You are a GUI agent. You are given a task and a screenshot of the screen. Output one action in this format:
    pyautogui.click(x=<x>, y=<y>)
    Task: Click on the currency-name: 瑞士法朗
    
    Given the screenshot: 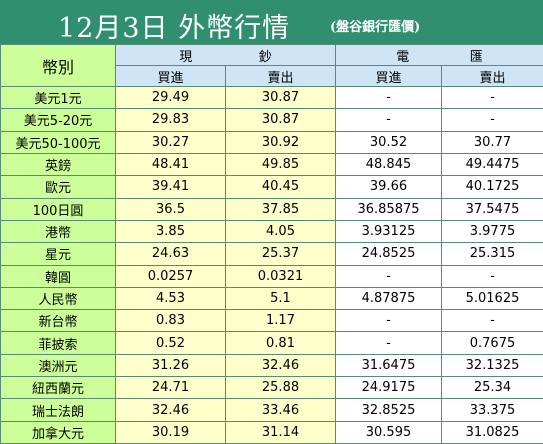 What is the action you would take?
    pyautogui.click(x=58, y=410)
    